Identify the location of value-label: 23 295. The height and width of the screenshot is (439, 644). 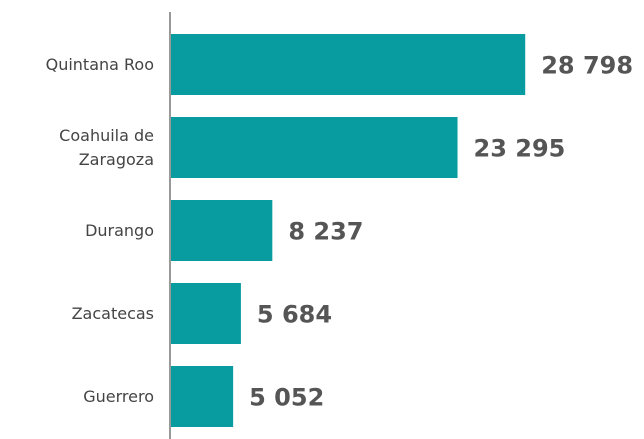
(520, 149).